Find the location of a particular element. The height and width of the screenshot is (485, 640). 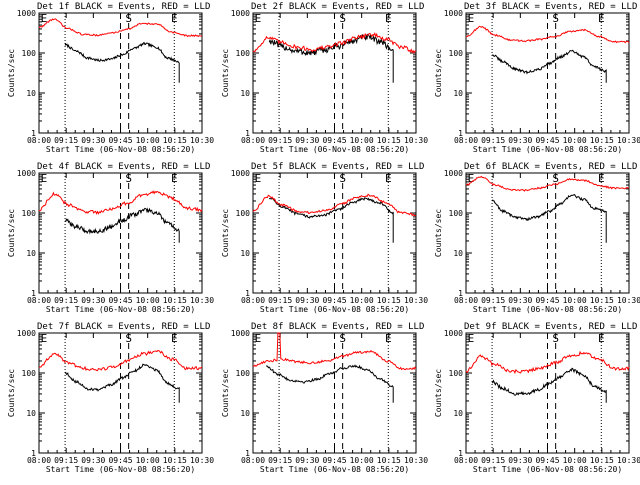

panel-title: Det 8f BLACK = Events, RED = LLD is located at coordinates (337, 327).